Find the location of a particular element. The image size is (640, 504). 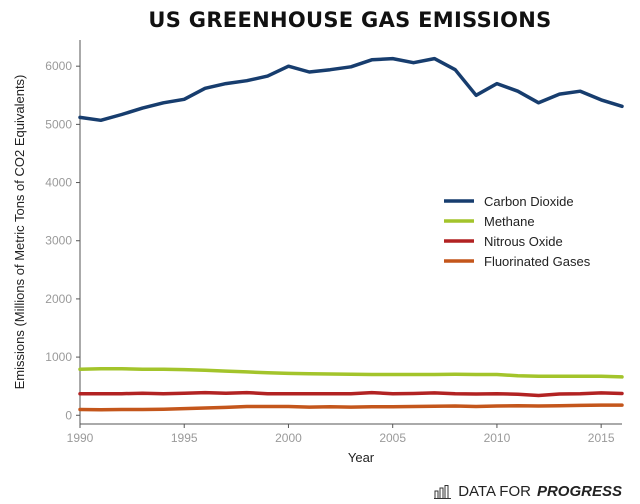

brand-text-bold: PROGRESS is located at coordinates (579, 491).